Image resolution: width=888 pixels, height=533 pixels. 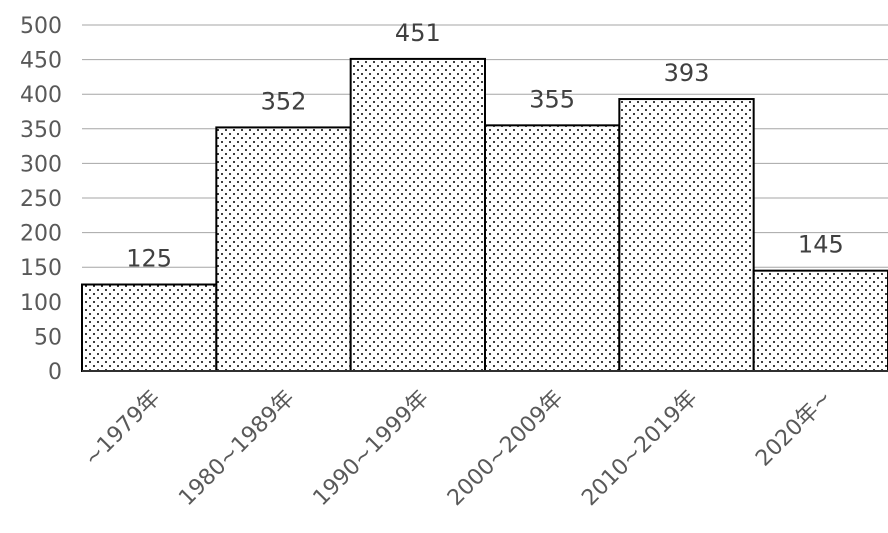 What do you see at coordinates (48, 337) in the screenshot?
I see `y-tick-label: 50` at bounding box center [48, 337].